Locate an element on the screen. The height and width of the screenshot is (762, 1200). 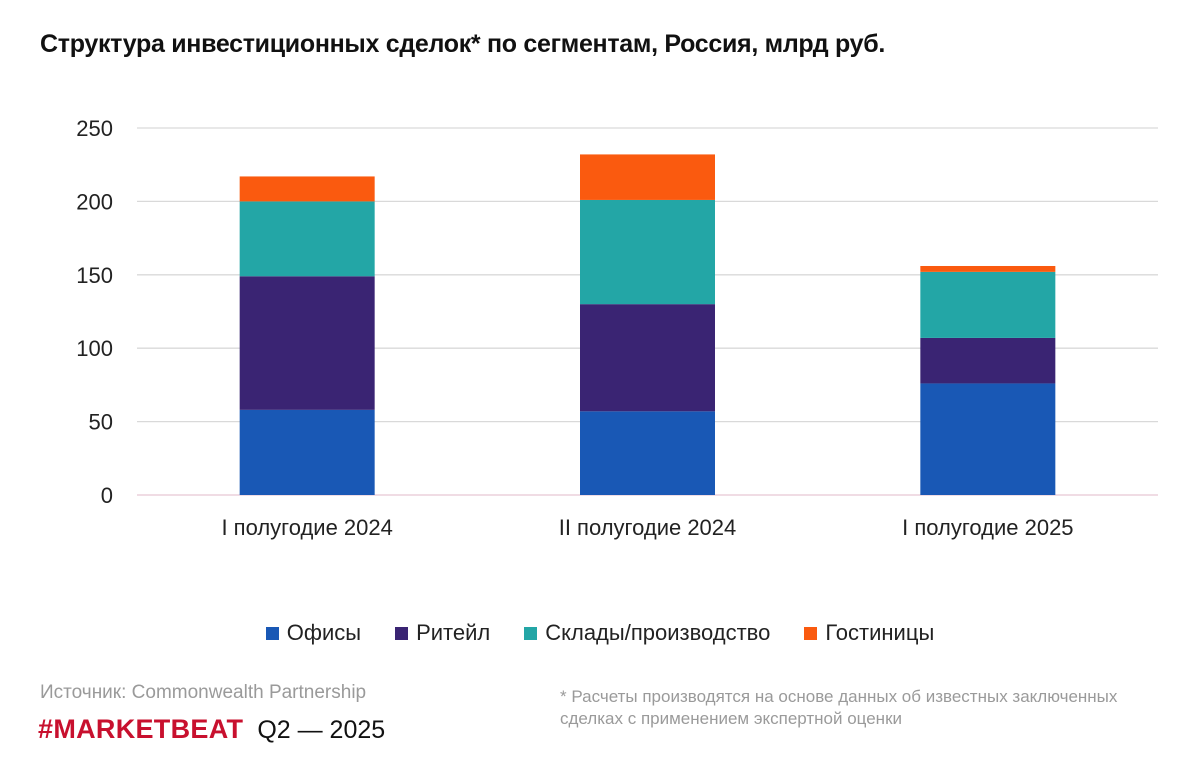
y-tick-label: 200 is located at coordinates (94, 201).